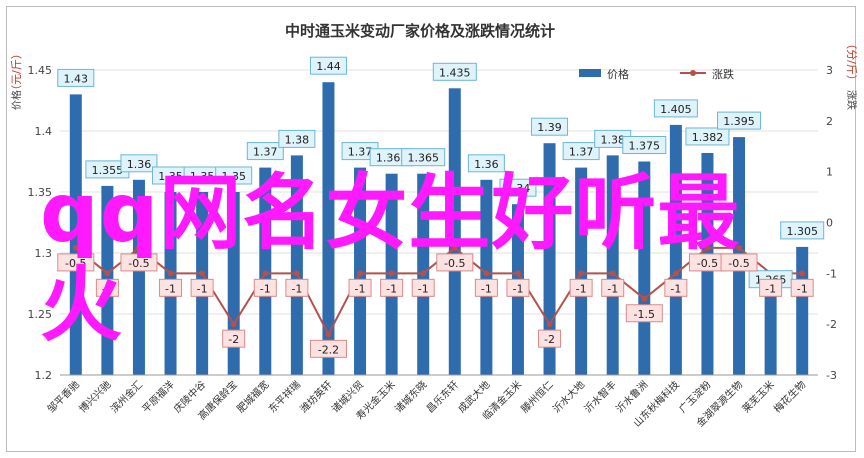  I want to click on legend-label-change: 涨跌, so click(723, 74).